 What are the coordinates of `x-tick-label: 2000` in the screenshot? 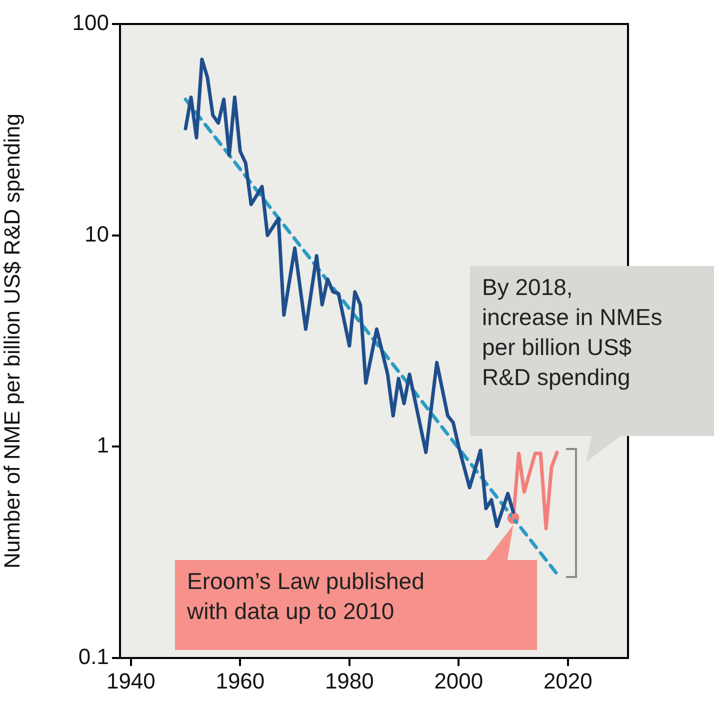 It's located at (459, 681).